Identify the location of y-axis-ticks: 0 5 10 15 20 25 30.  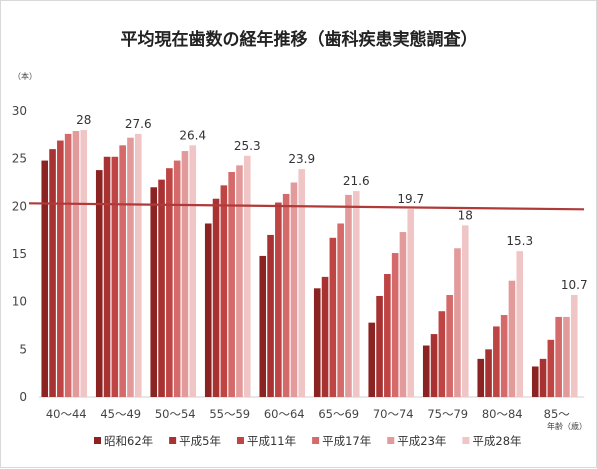
(19, 254).